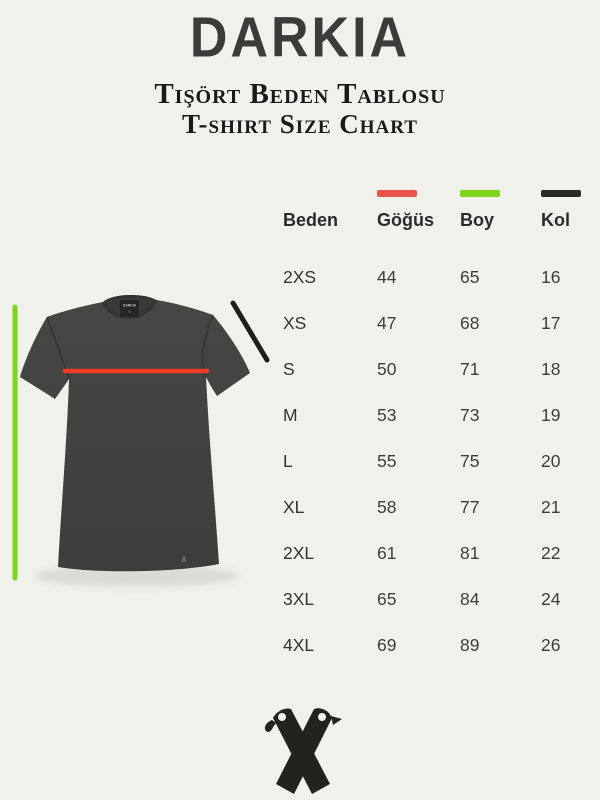  What do you see at coordinates (551, 506) in the screenshot?
I see `measurement-value: 21` at bounding box center [551, 506].